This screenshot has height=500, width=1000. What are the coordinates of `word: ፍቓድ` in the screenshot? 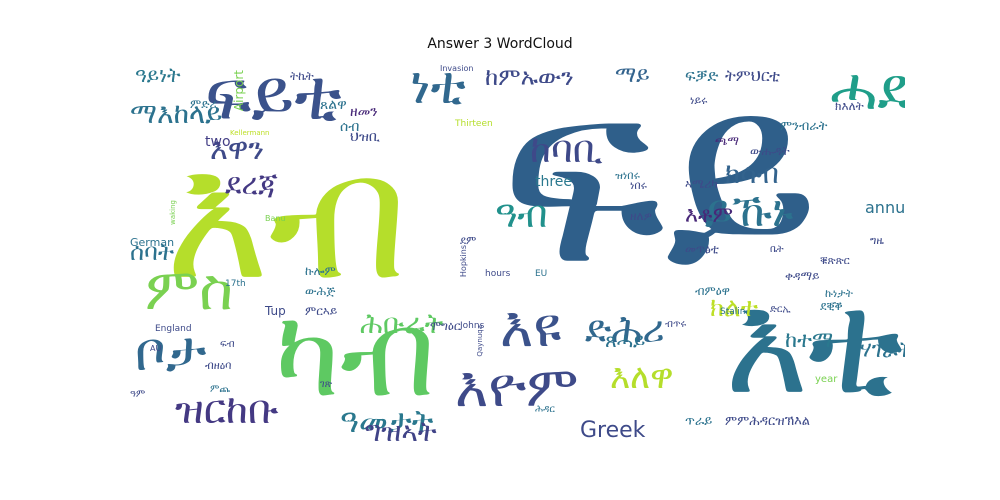 It's located at (702, 75).